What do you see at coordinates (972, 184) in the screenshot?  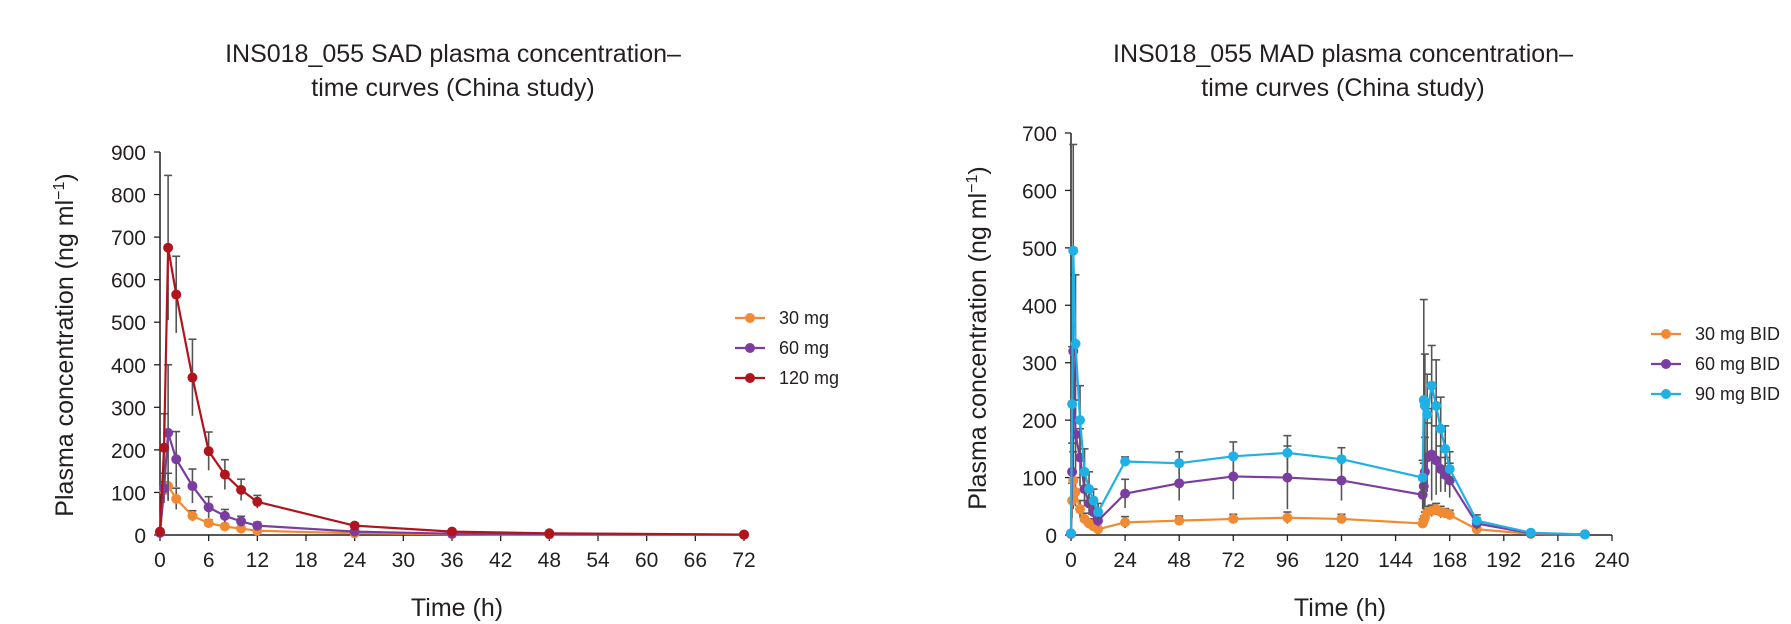 I see `mad-y-axis-label-sup: −1` at bounding box center [972, 184].